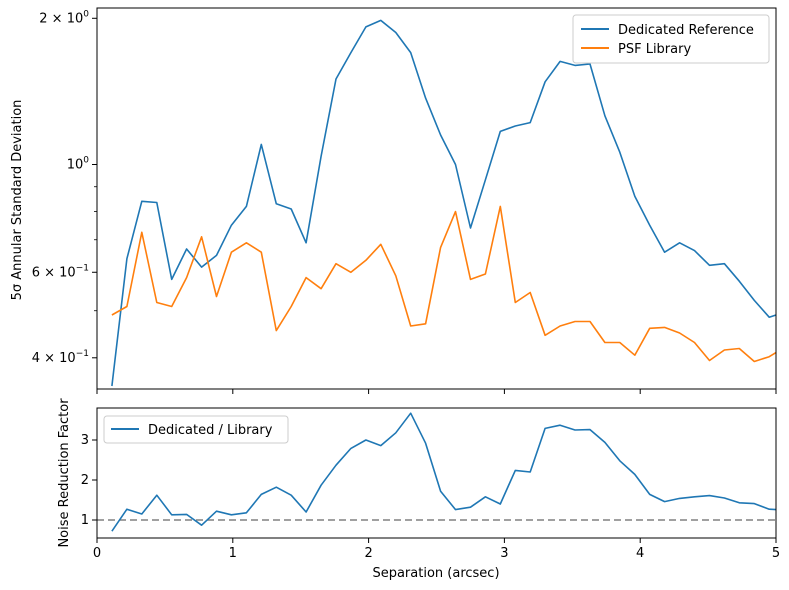 The image size is (789, 590). I want to click on x-axis-label: Separation (arcsec), so click(435, 573).